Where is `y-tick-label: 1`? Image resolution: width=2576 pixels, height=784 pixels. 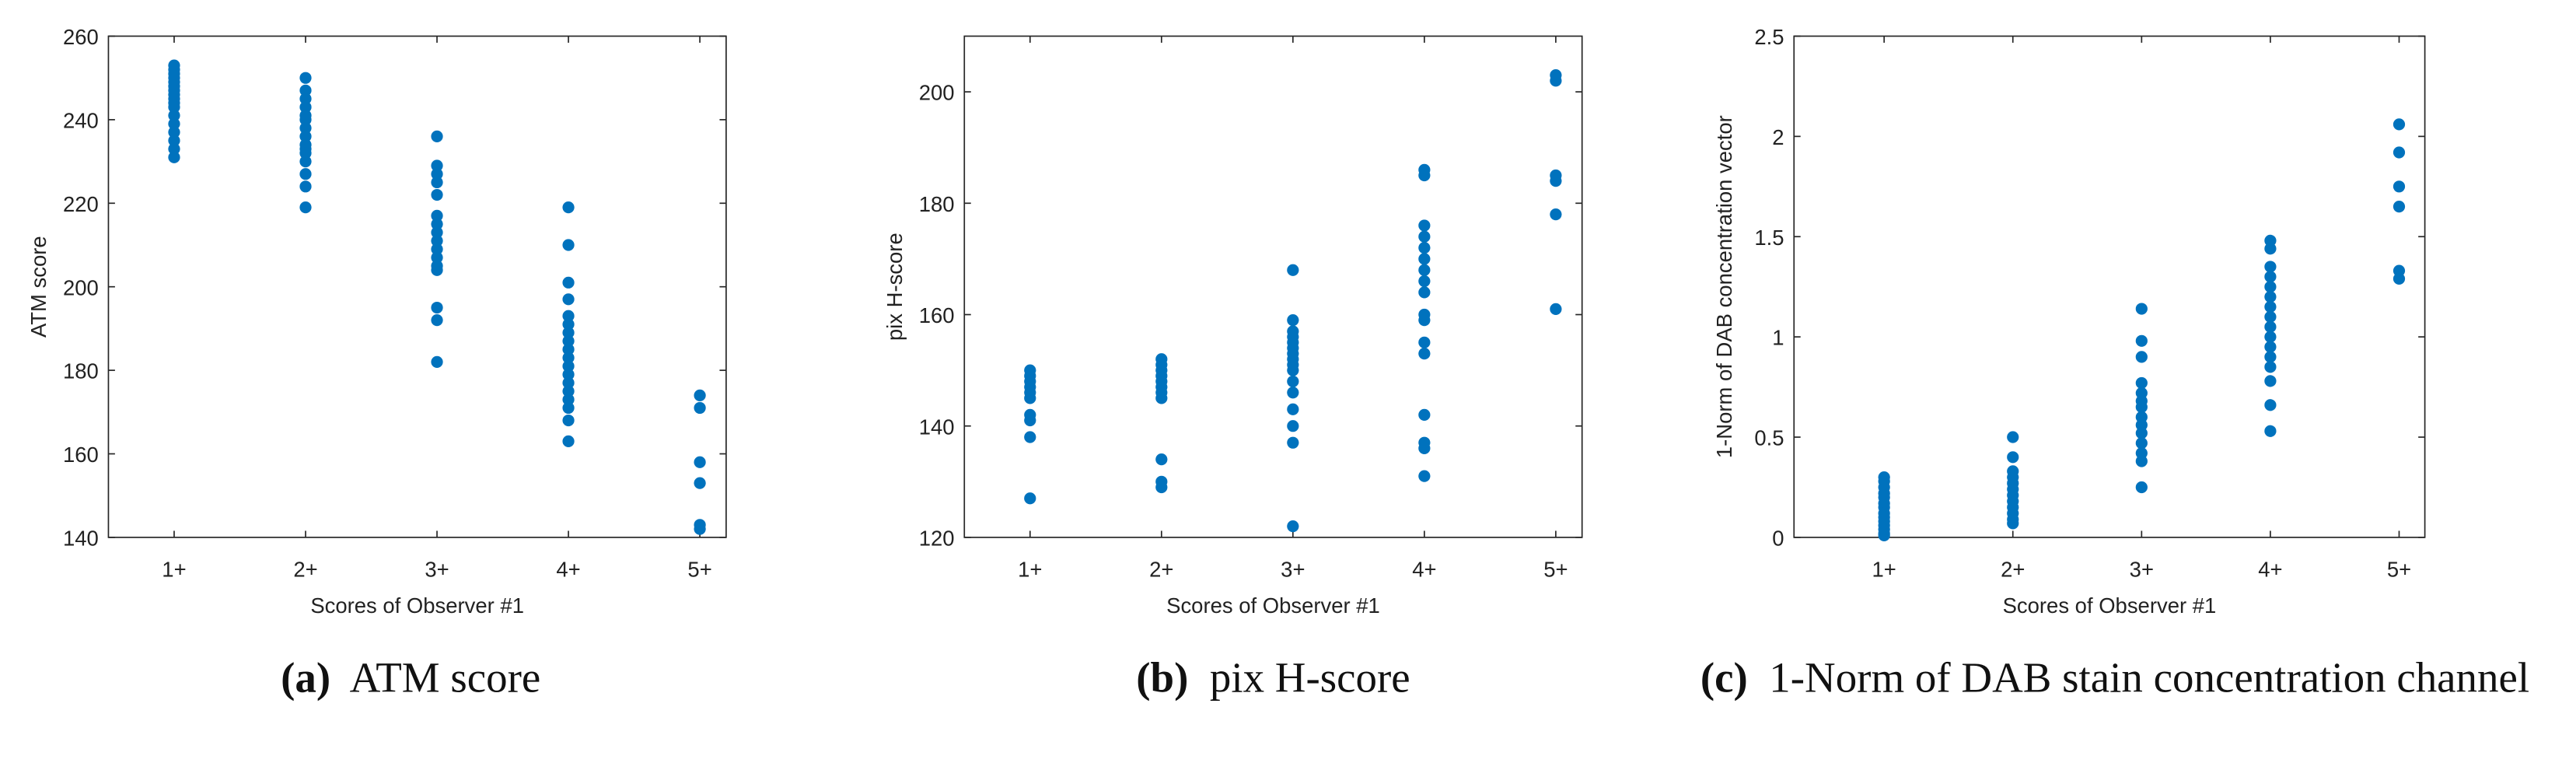
y-tick-label: 1 is located at coordinates (1778, 338).